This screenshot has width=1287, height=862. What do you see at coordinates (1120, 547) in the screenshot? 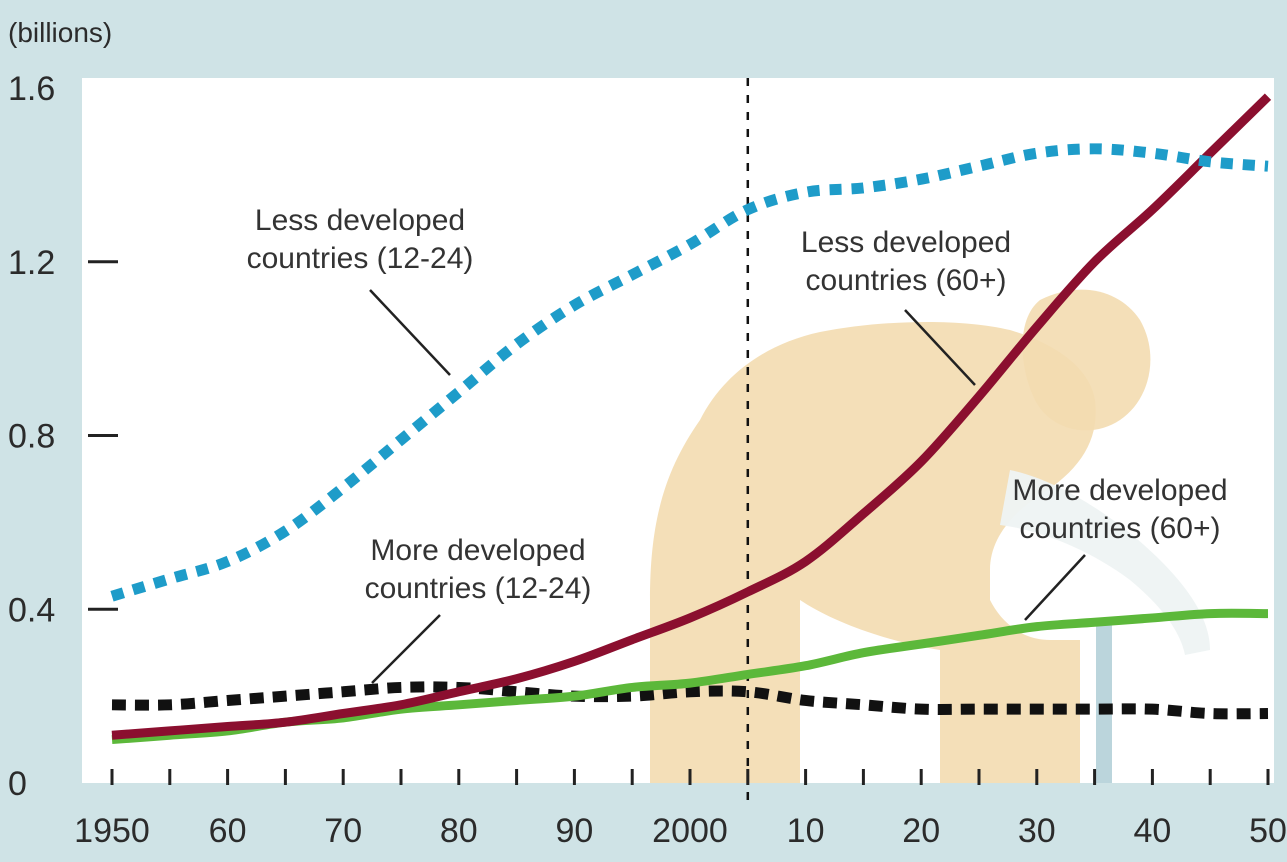
I see `label-more-developed-60plus: More developed countries (60+)` at bounding box center [1120, 547].